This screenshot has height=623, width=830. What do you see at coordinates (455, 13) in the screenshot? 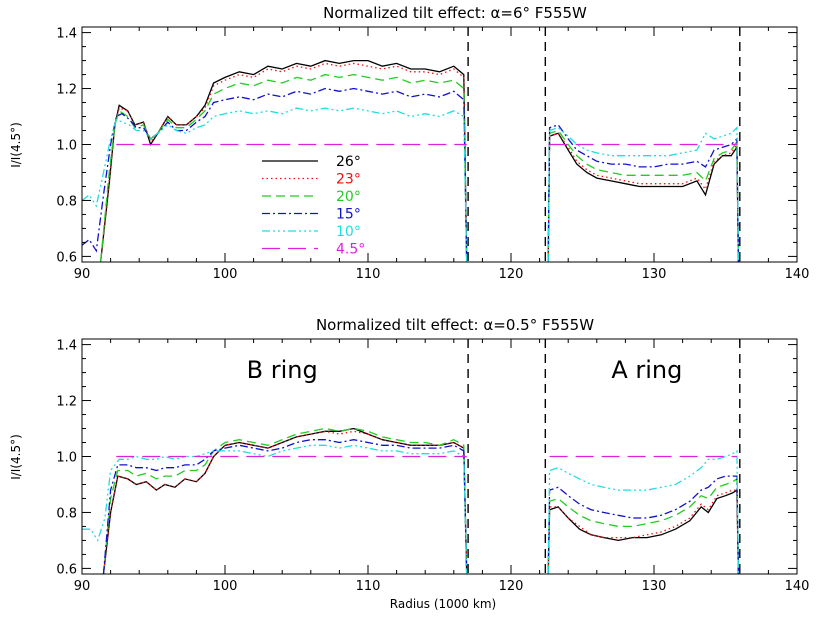
I see `top-panel-title: Normalized tilt effect: α=6° F555W` at bounding box center [455, 13].